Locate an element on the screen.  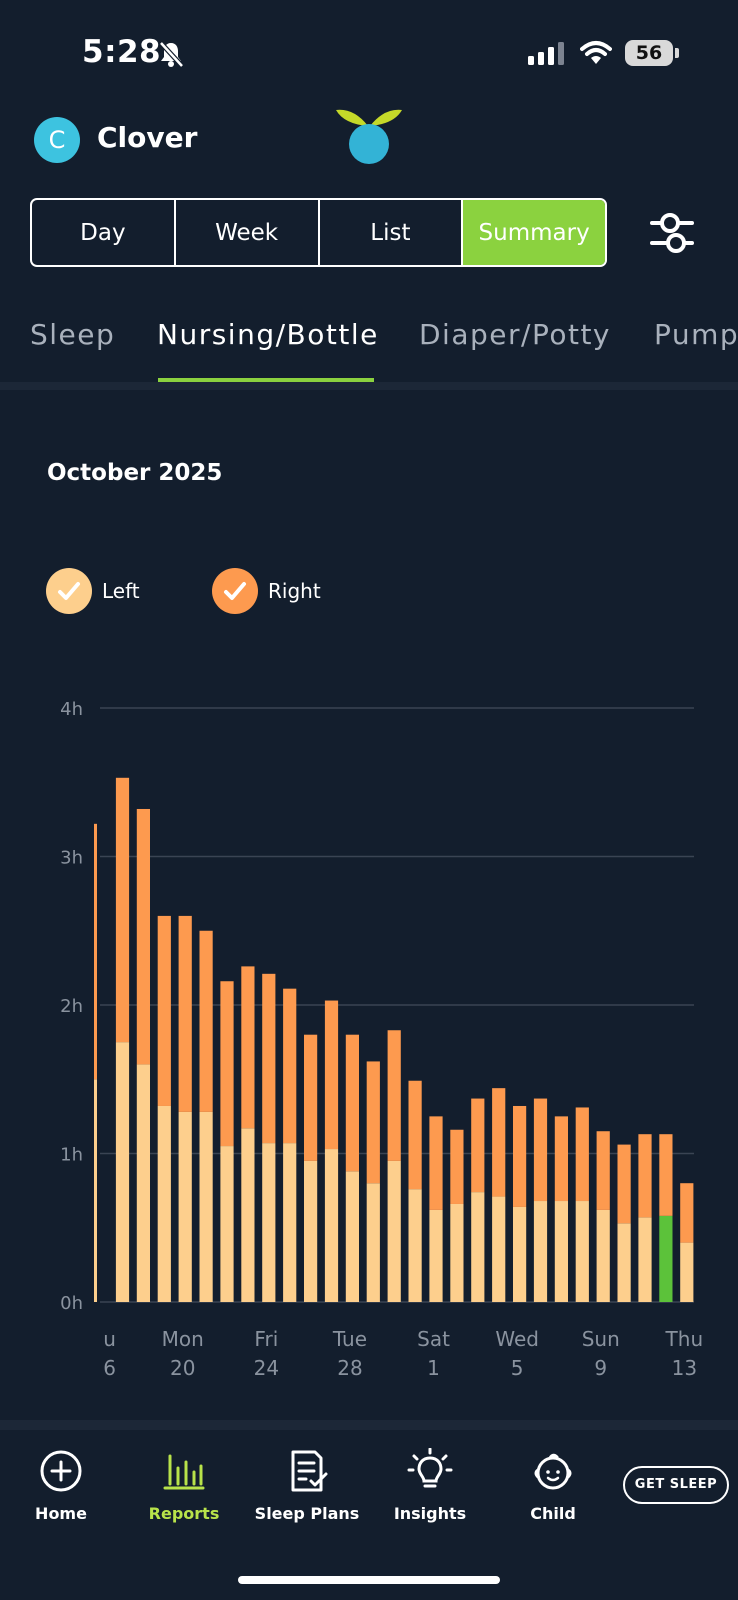
nav-home-label: Home is located at coordinates (61, 1513).